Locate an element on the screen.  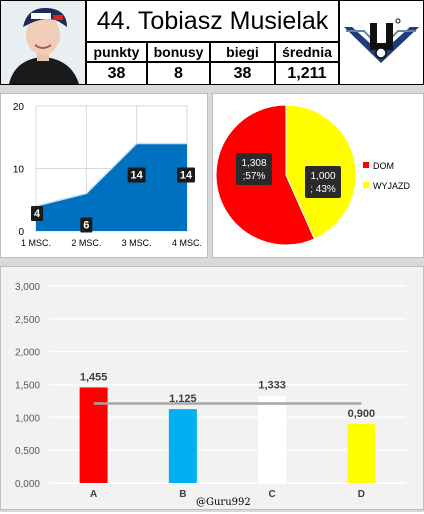
stat-value-biegi: 38 is located at coordinates (242, 73).